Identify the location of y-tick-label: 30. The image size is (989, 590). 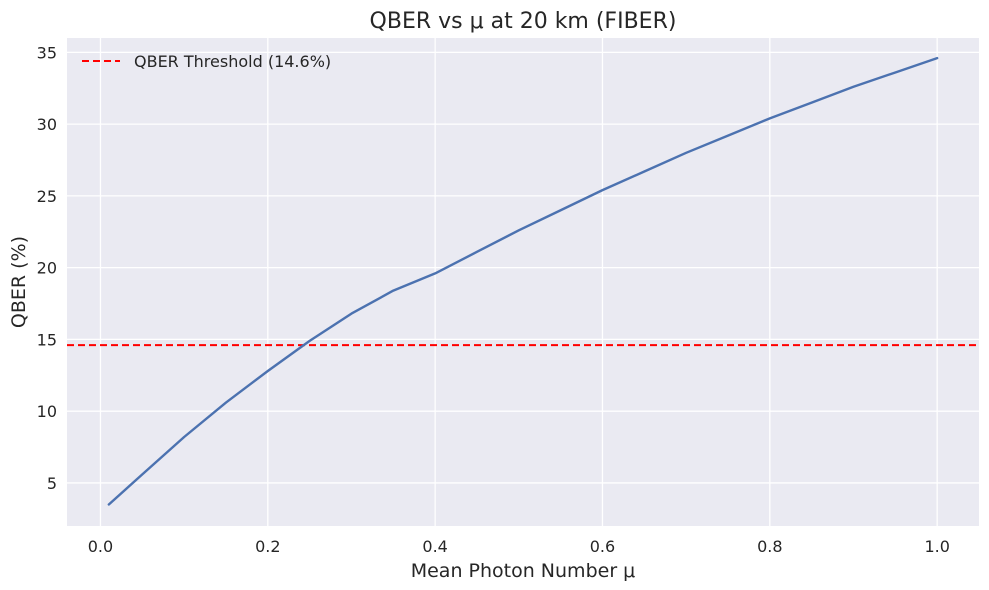
(47, 124).